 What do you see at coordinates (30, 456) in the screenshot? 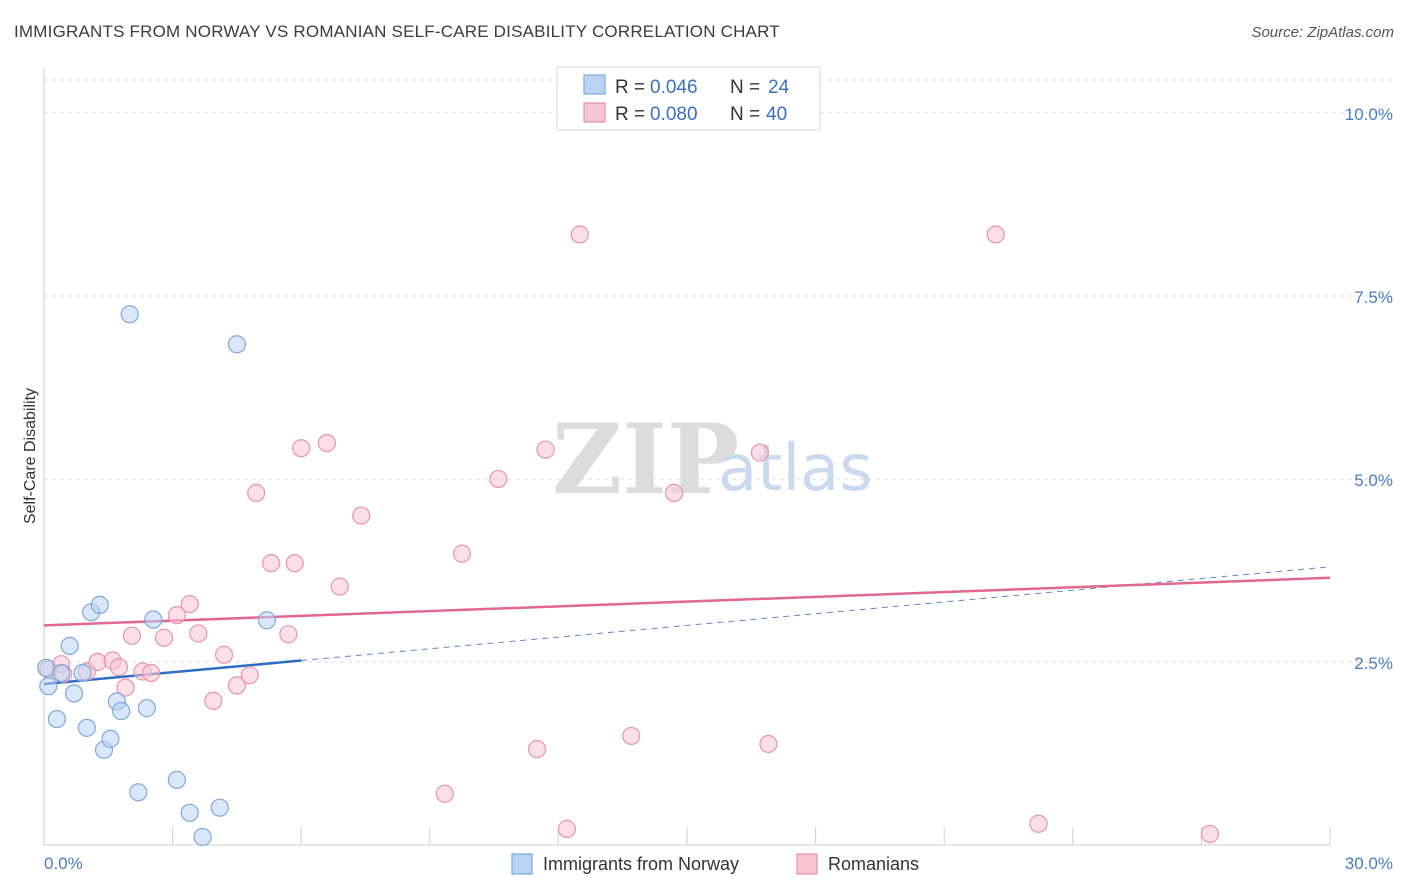
I see `y-axis-label: Self-Care Disability` at bounding box center [30, 456].